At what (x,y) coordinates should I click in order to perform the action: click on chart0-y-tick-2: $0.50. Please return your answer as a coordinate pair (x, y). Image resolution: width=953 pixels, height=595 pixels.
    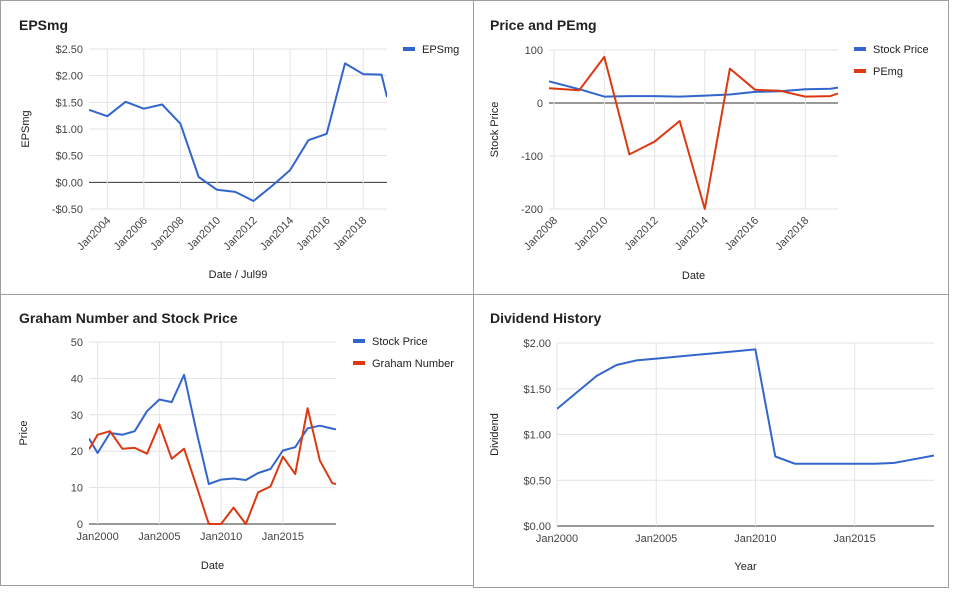
    Looking at the image, I should click on (69, 157).